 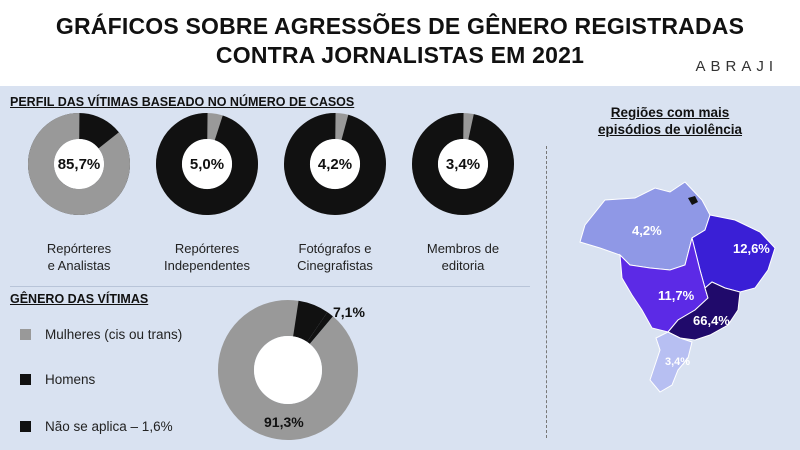 What do you see at coordinates (335, 265) in the screenshot?
I see `donut-category-label-line-2: Cinegrafistas` at bounding box center [335, 265].